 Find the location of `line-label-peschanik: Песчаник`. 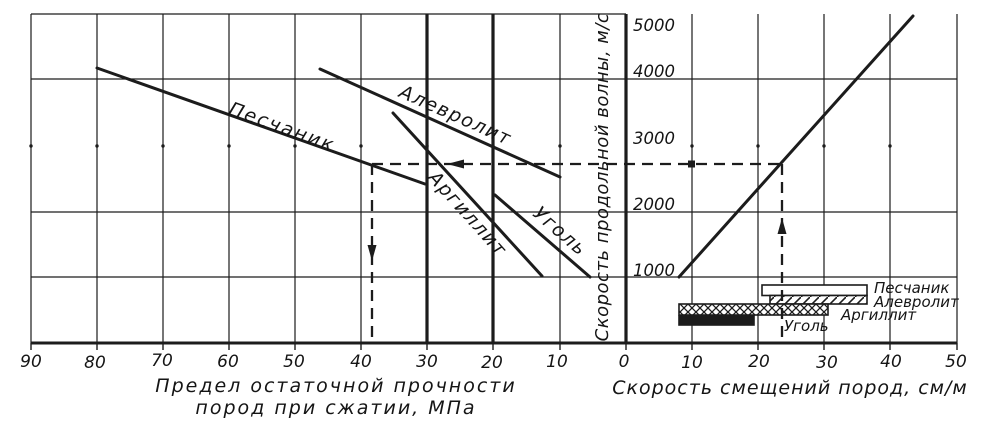

line-label-peschanik: Песчаник is located at coordinates (282, 127).